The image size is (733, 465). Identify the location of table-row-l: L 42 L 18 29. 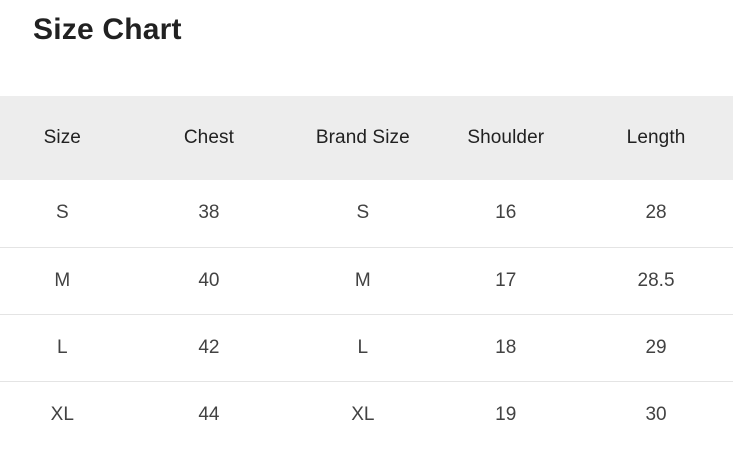
(366, 348).